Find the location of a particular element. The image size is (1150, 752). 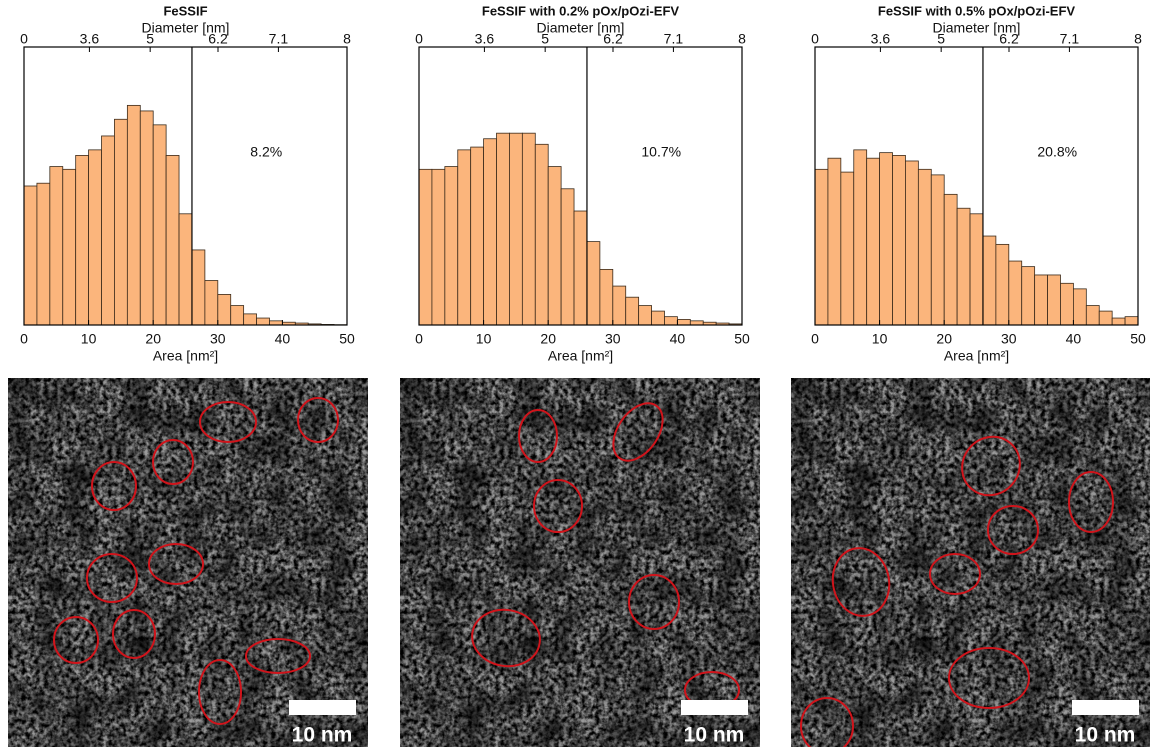

annotation: 20.8% is located at coordinates (1057, 152).